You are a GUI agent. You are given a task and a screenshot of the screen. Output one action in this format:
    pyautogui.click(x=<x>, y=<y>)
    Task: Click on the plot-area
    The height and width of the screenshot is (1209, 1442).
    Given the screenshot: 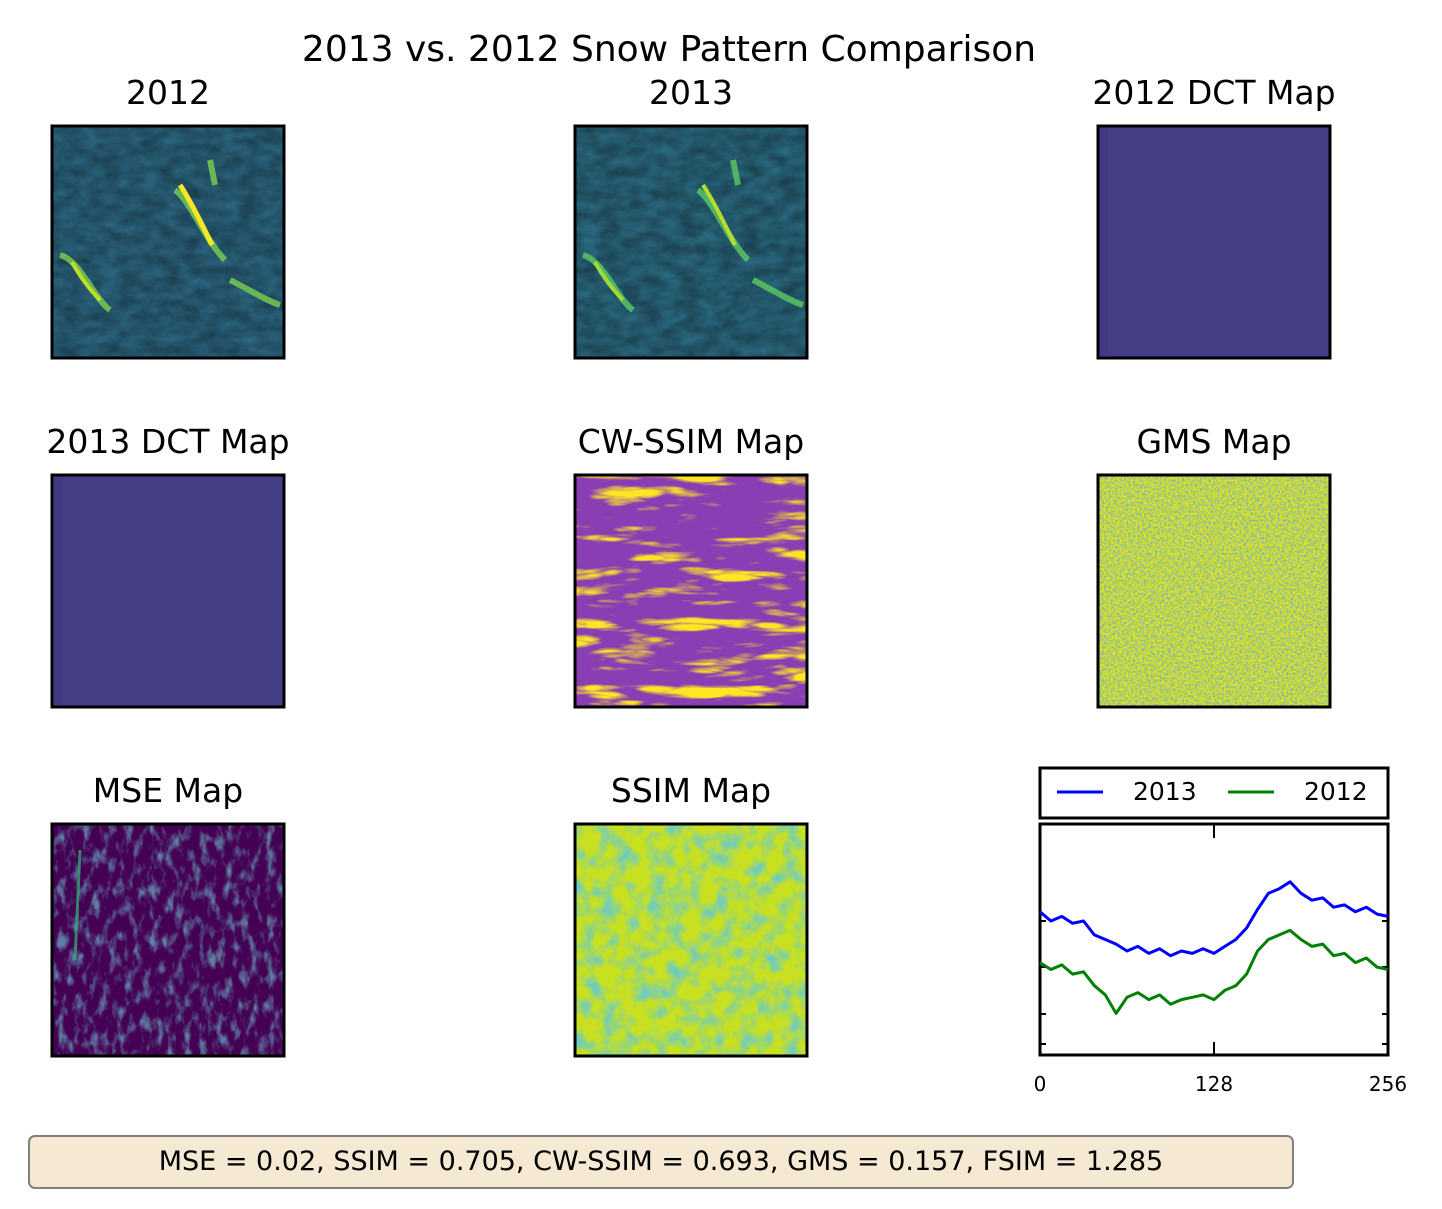 What is the action you would take?
    pyautogui.click(x=1214, y=939)
    